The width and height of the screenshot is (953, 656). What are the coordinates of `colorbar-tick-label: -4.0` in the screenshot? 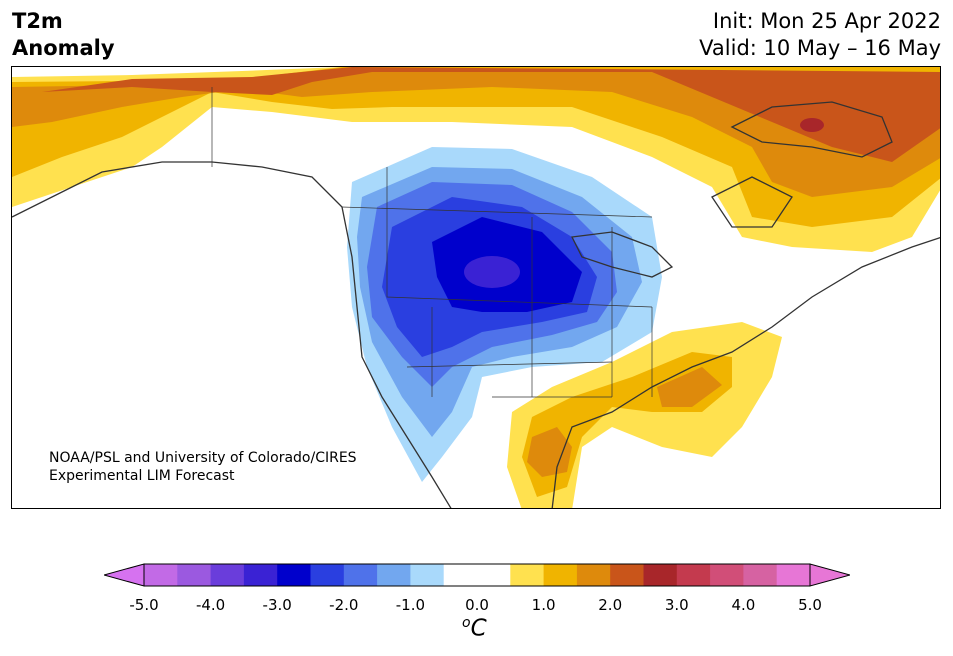 It's located at (210, 605).